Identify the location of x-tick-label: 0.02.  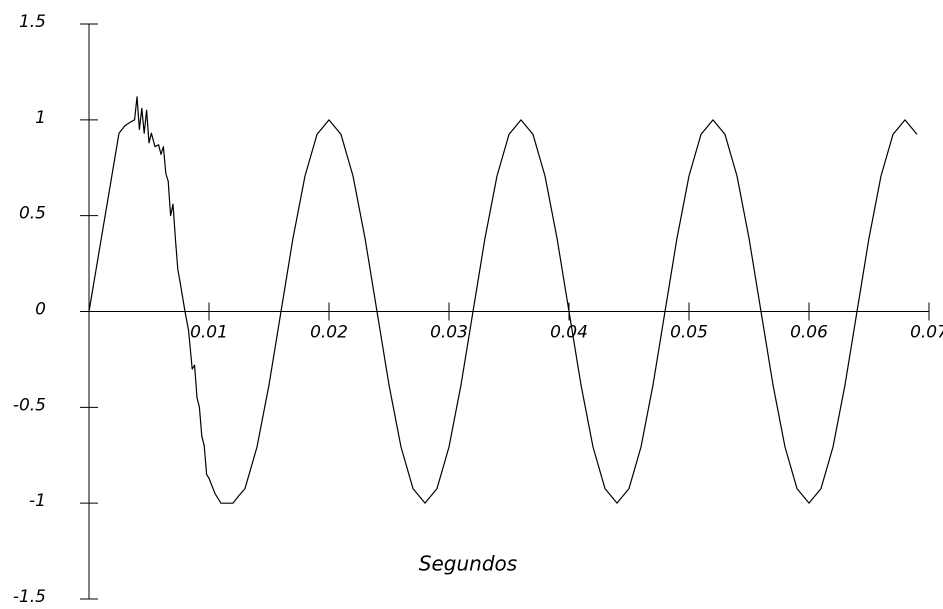
(329, 333).